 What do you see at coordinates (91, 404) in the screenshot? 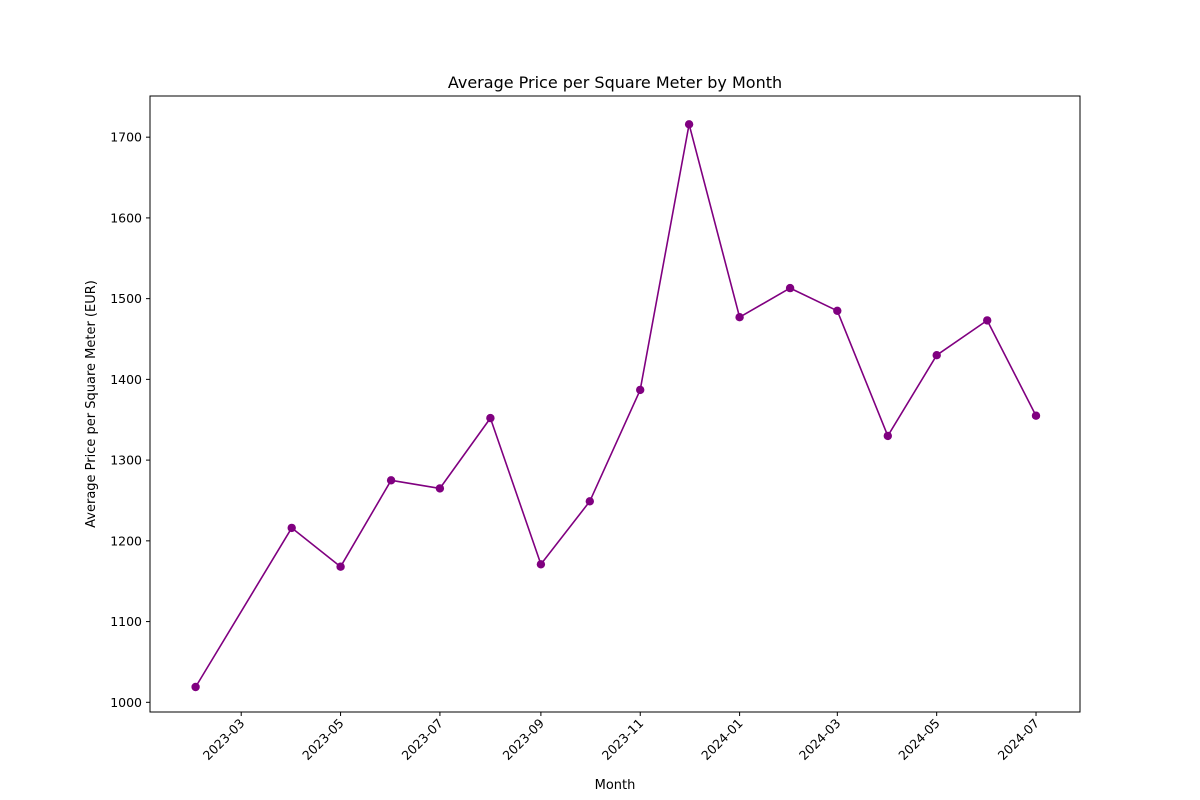
I see `y-axis-label: Average Price per Square Meter (EUR)` at bounding box center [91, 404].